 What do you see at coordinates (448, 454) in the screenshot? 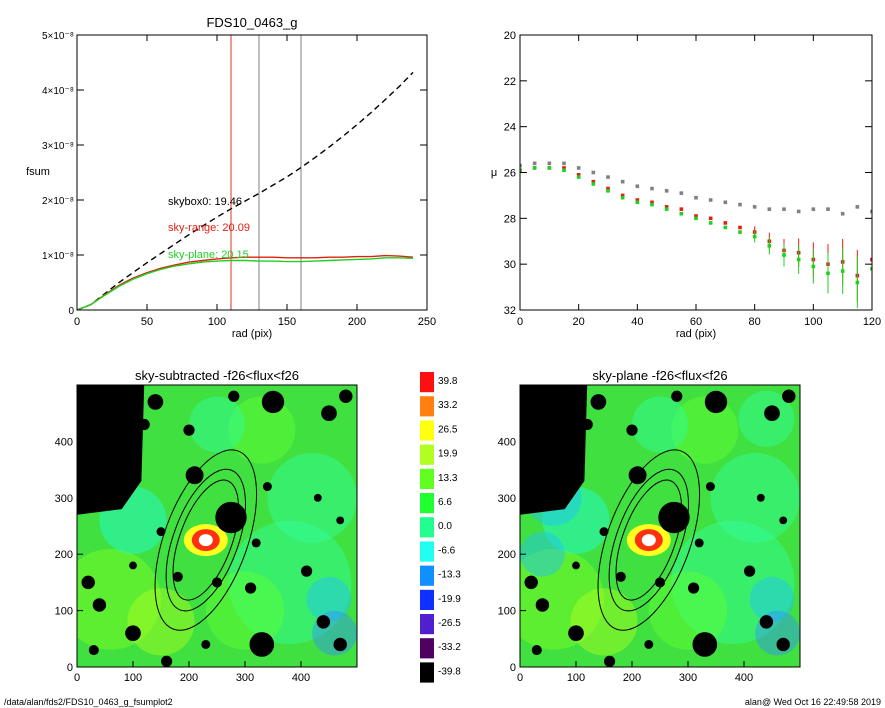
I see `colorbar-label: 19.9` at bounding box center [448, 454].